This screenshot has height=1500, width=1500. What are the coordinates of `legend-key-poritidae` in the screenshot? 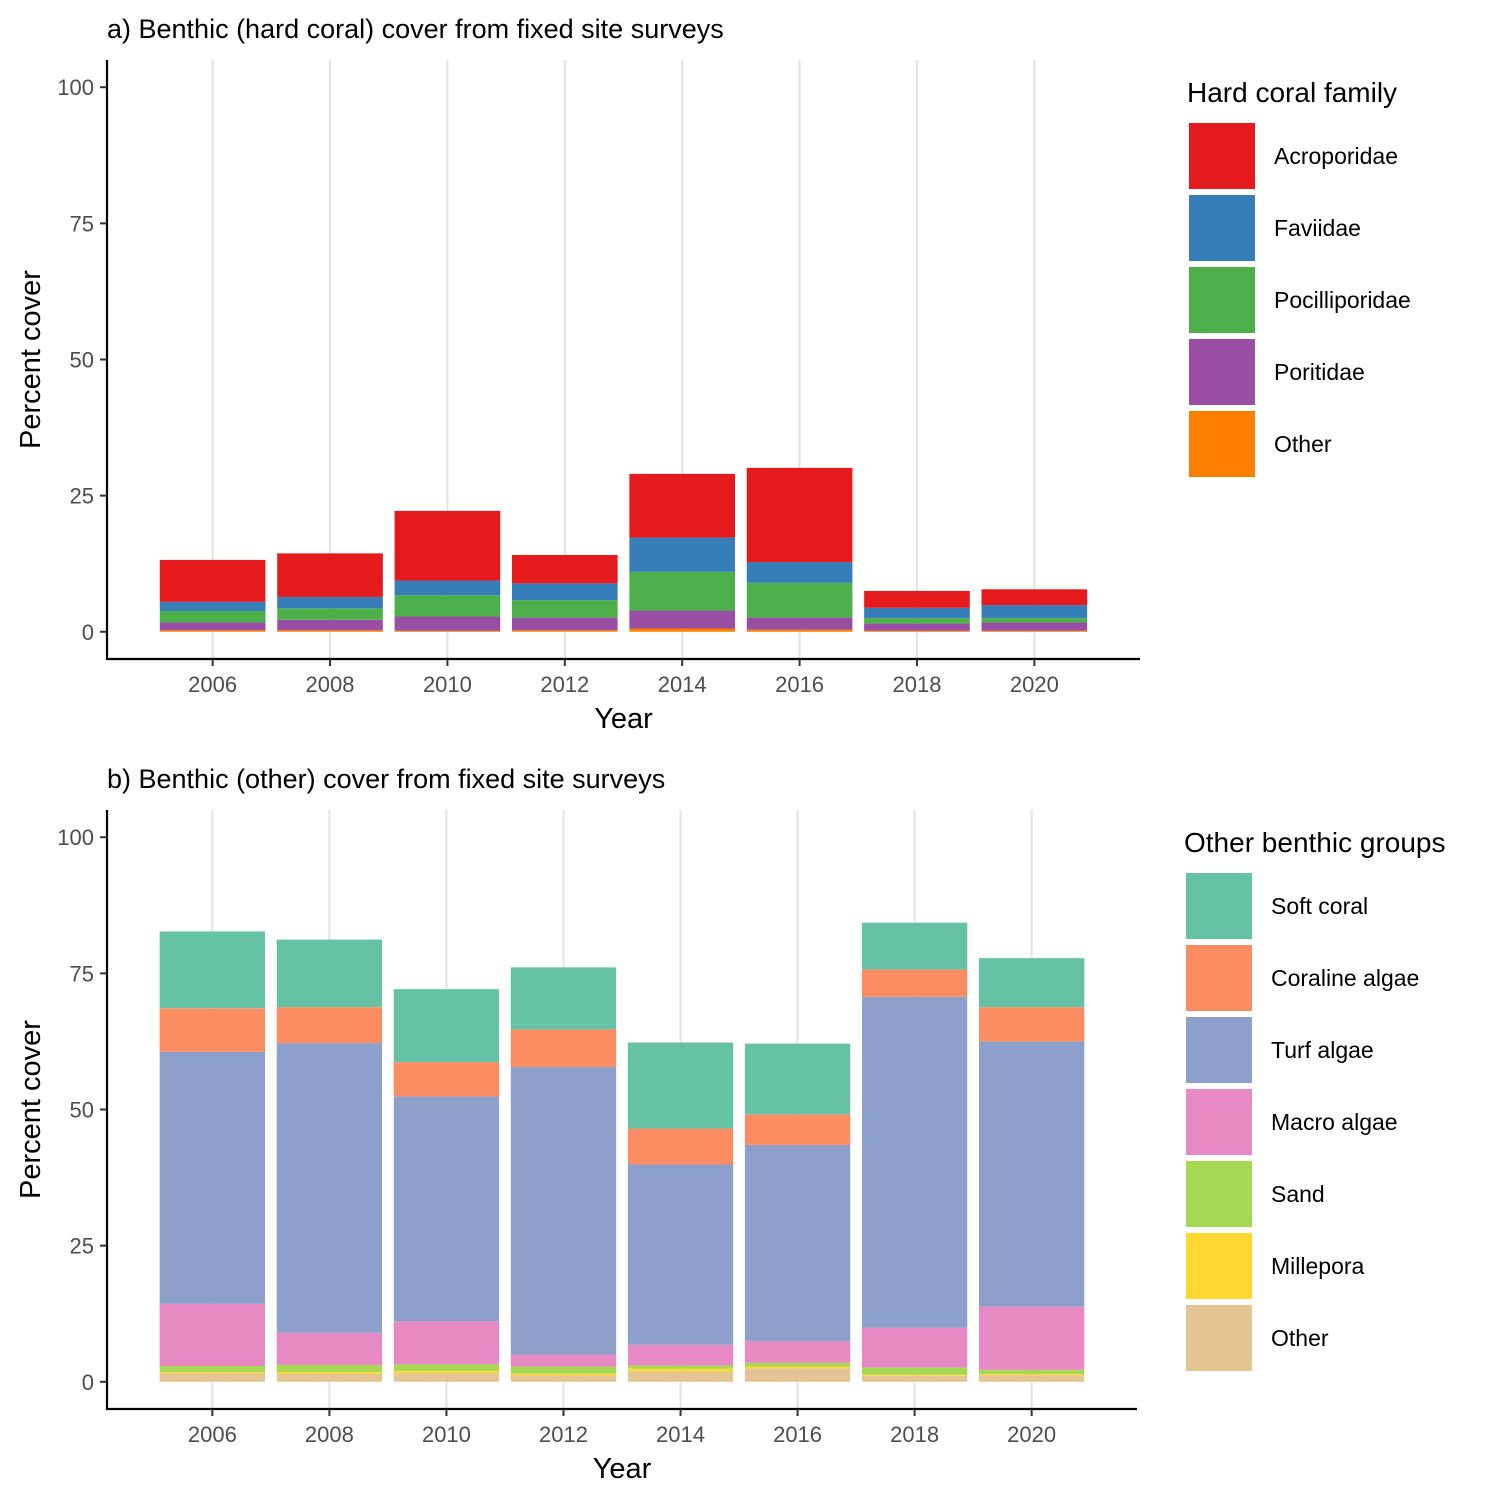 It's located at (1222, 372).